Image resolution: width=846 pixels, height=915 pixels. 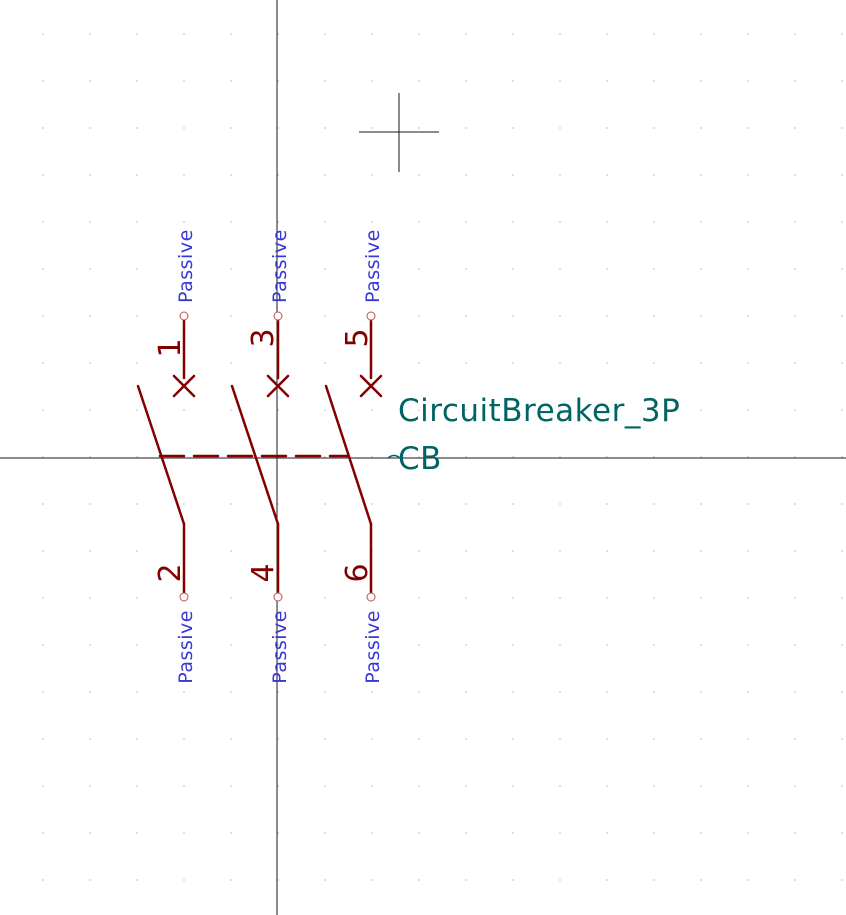 I want to click on anchor-marker-icon, so click(x=394, y=456).